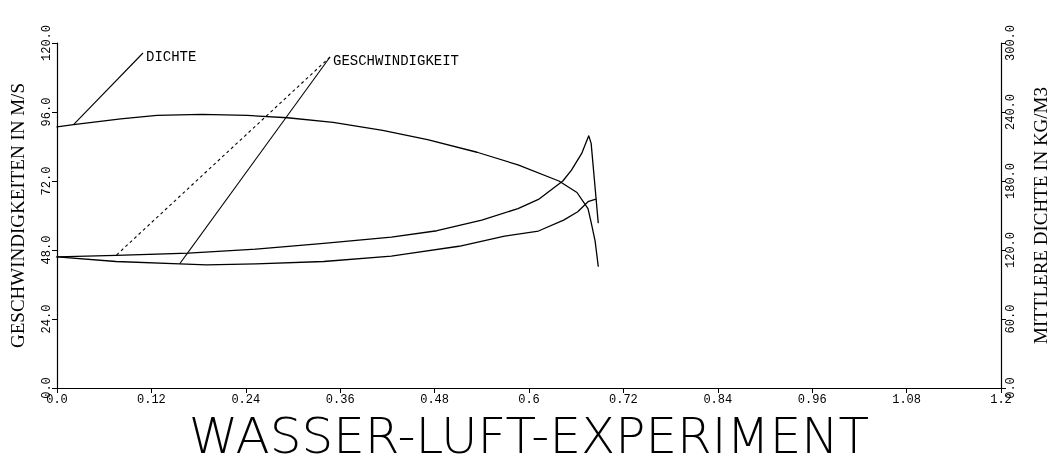 This screenshot has height=466, width=1058. What do you see at coordinates (529, 436) in the screenshot?
I see `text: WASSER-LUFT-EXPERIMENT` at bounding box center [529, 436].